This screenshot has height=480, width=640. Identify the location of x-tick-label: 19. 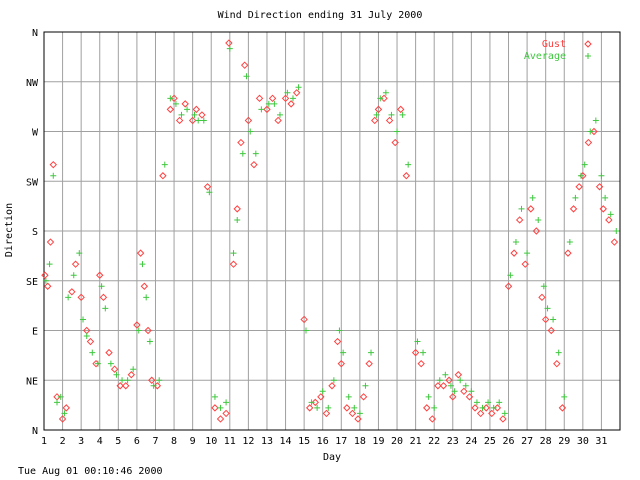
(378, 441).